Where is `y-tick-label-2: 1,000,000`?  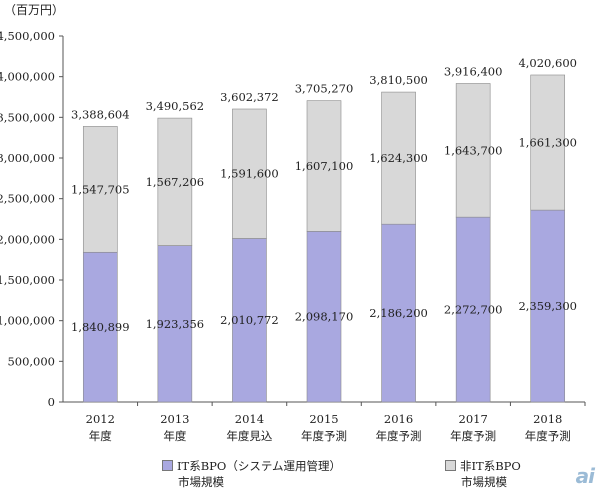
y-tick-label-2: 1,000,000 is located at coordinates (27, 321).